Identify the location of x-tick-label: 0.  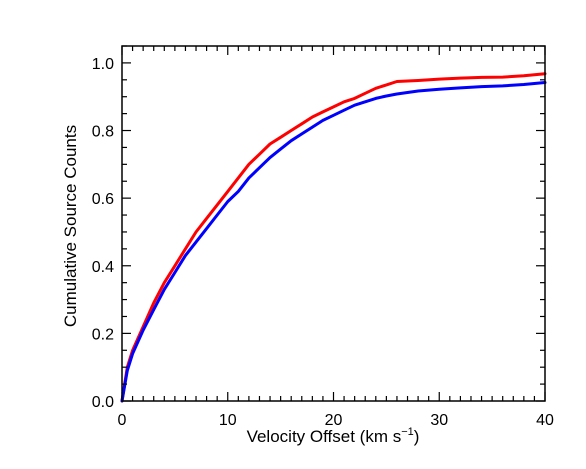
(122, 420).